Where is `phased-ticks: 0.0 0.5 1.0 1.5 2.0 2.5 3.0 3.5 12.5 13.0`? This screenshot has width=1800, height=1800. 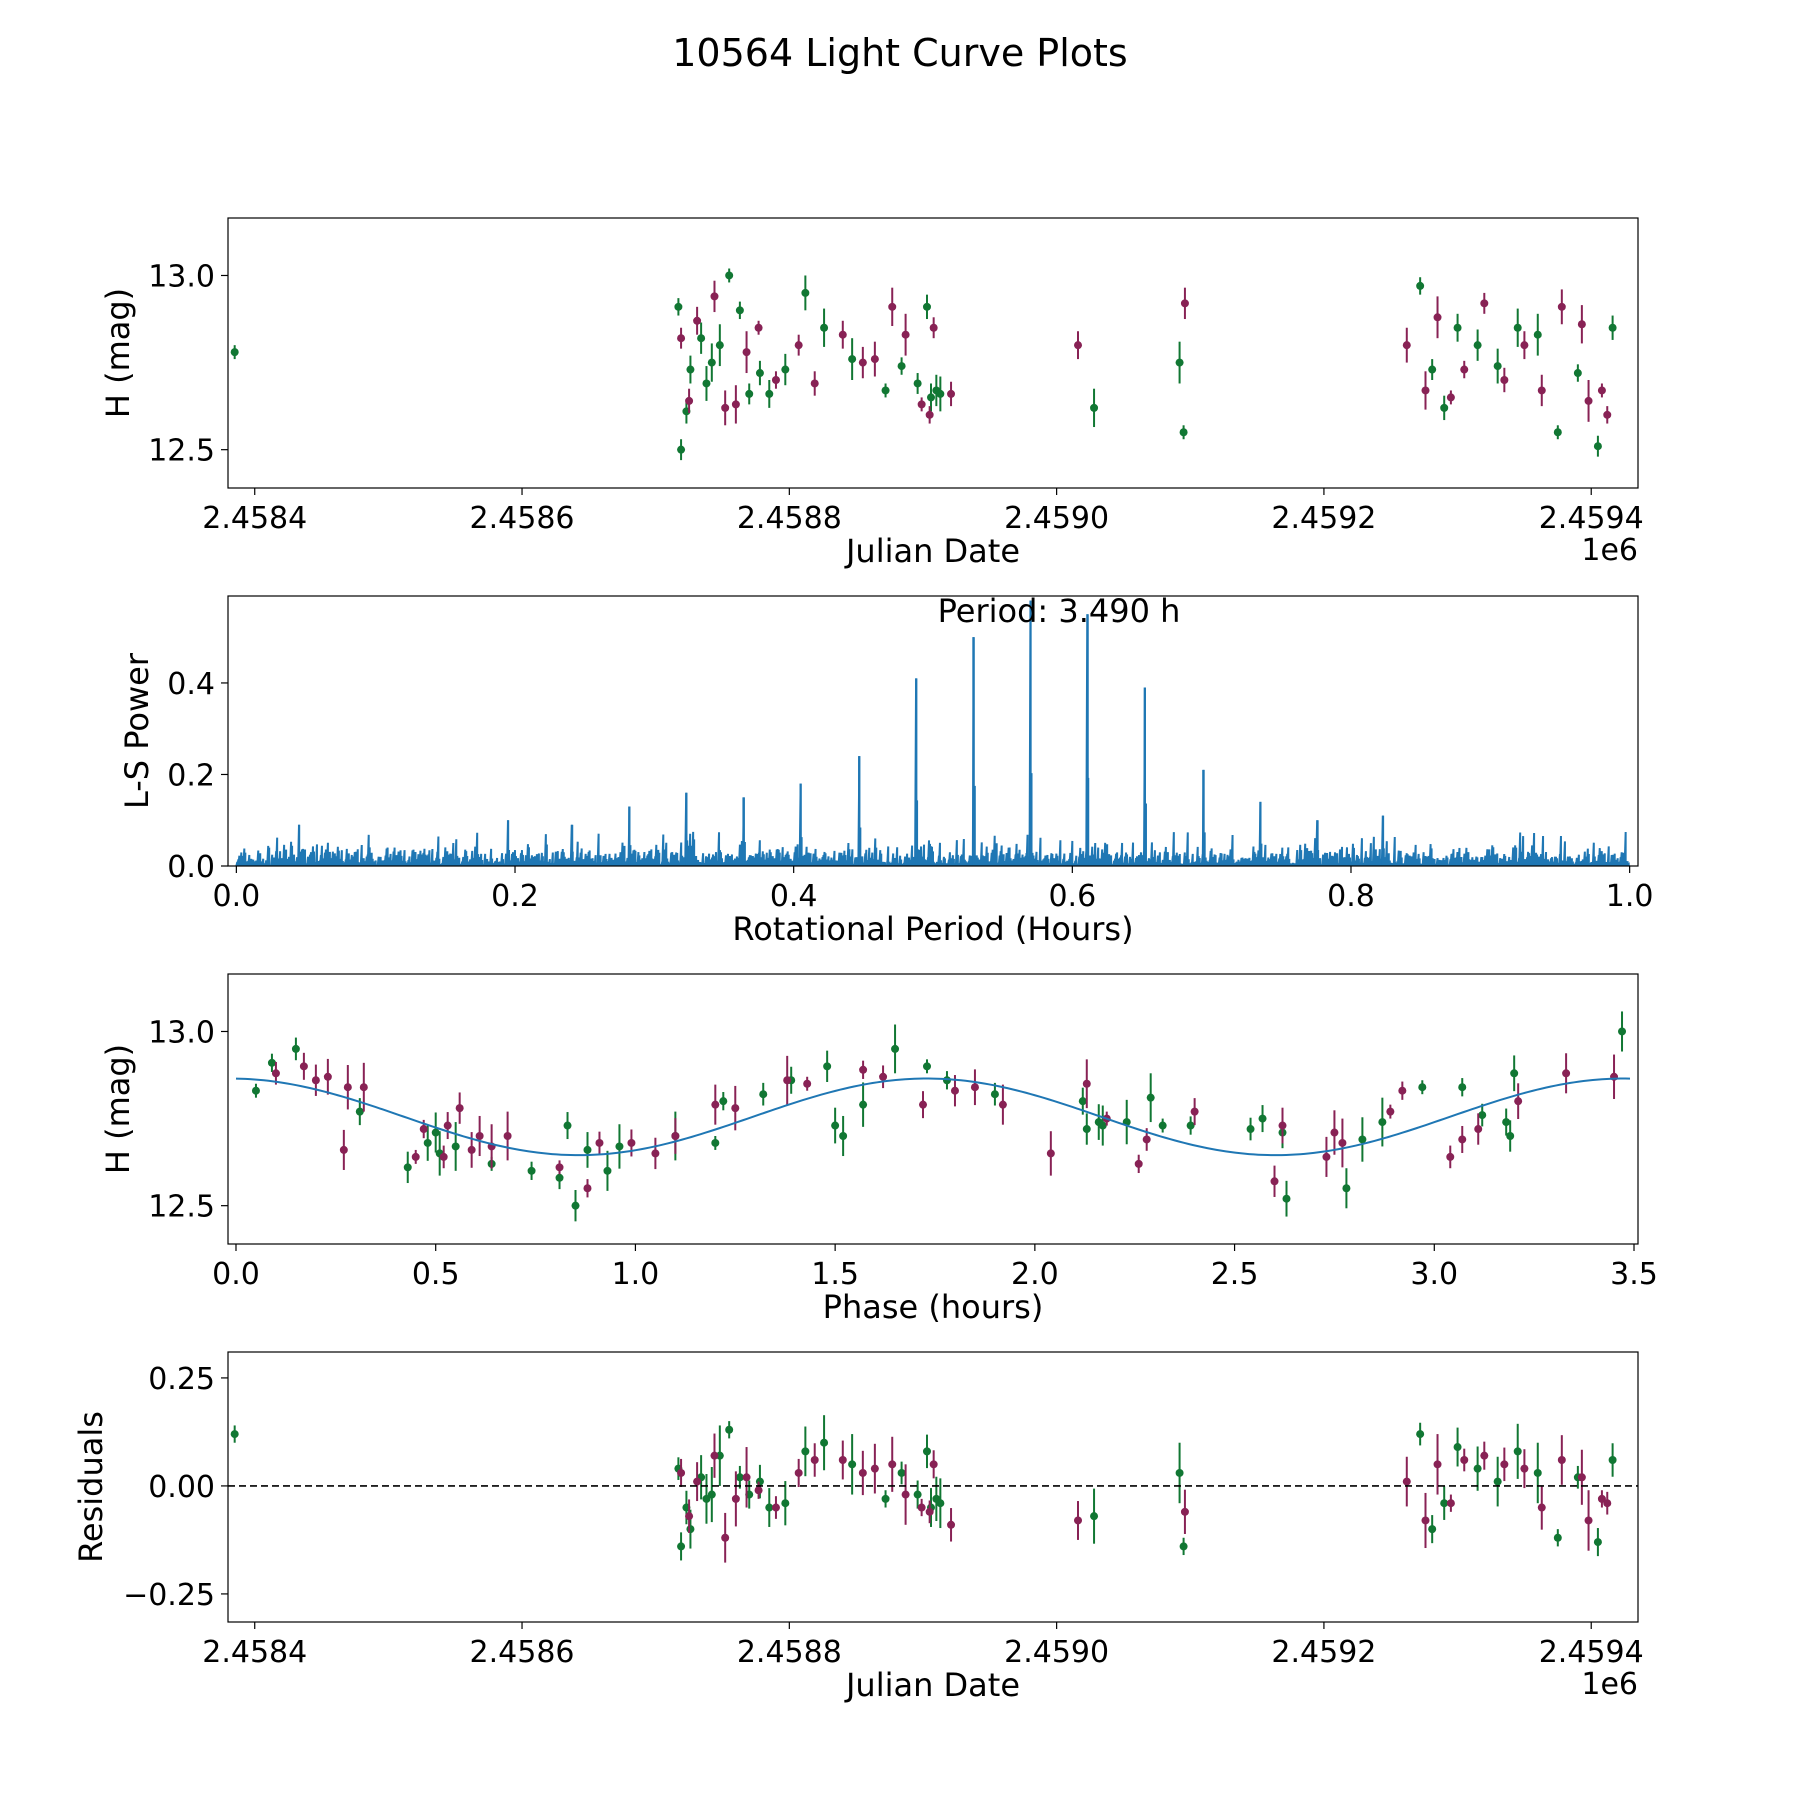 phased-ticks: 0.0 0.5 1.0 1.5 2.0 2.5 3.0 3.5 12.5 13.0 is located at coordinates (903, 1153).